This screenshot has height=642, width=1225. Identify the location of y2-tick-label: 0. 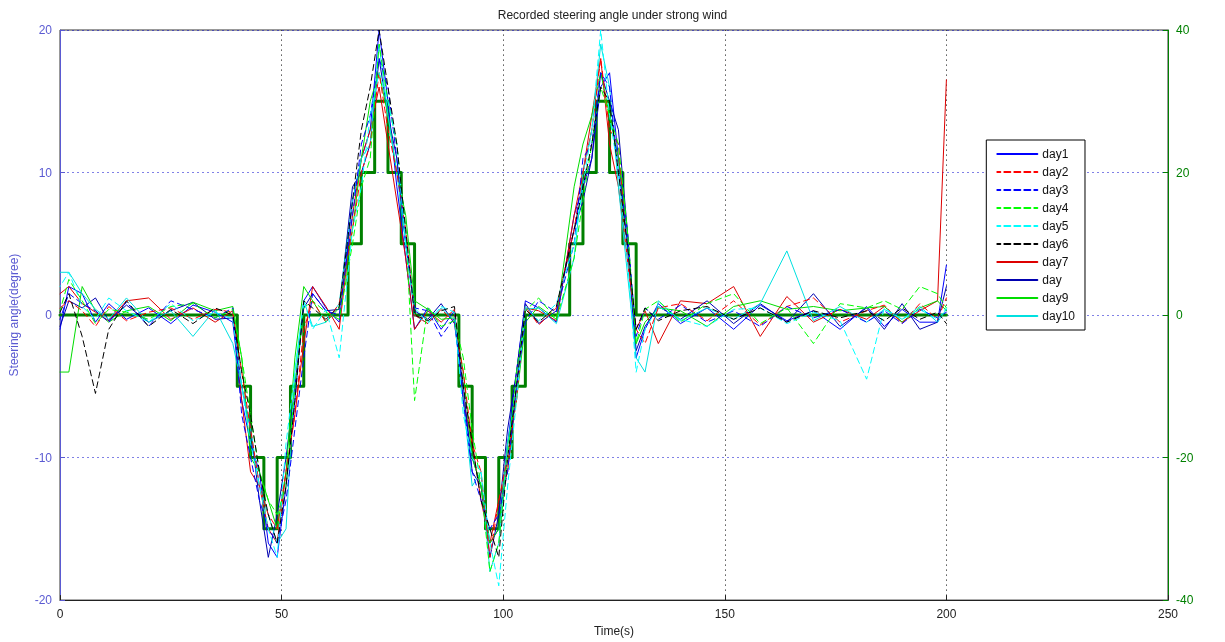
(1179, 315).